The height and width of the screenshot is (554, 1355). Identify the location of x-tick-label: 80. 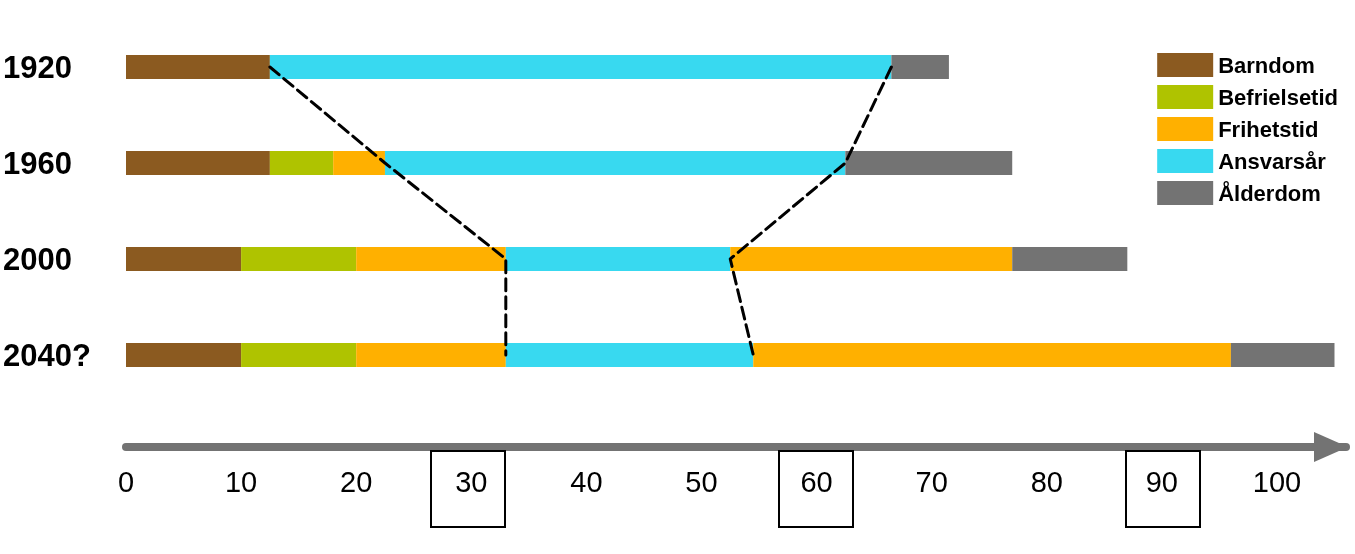
(1046, 481).